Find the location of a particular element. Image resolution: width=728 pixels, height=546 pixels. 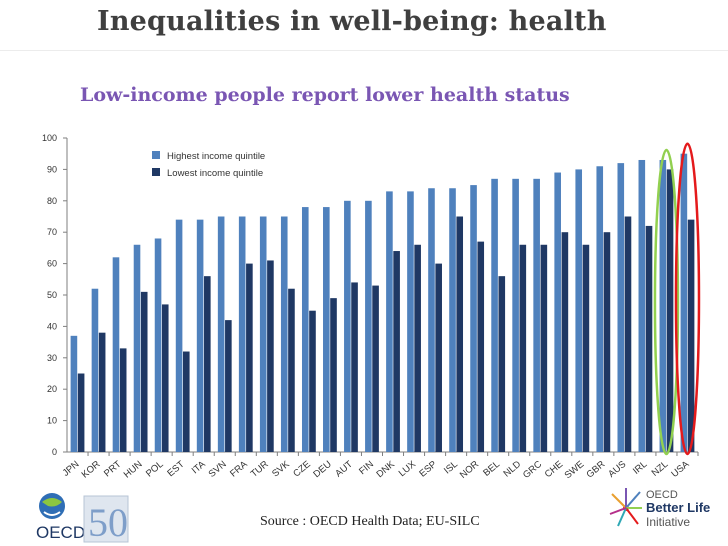

highlight-ellipse-usa is located at coordinates (687, 299).